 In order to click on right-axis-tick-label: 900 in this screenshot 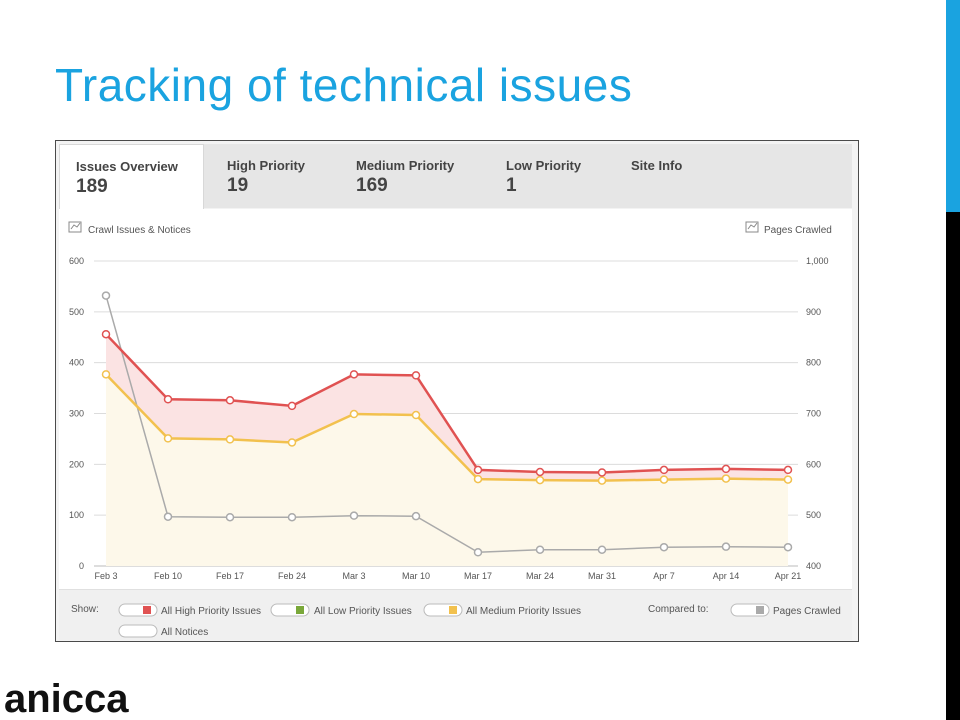, I will do `click(813, 312)`.